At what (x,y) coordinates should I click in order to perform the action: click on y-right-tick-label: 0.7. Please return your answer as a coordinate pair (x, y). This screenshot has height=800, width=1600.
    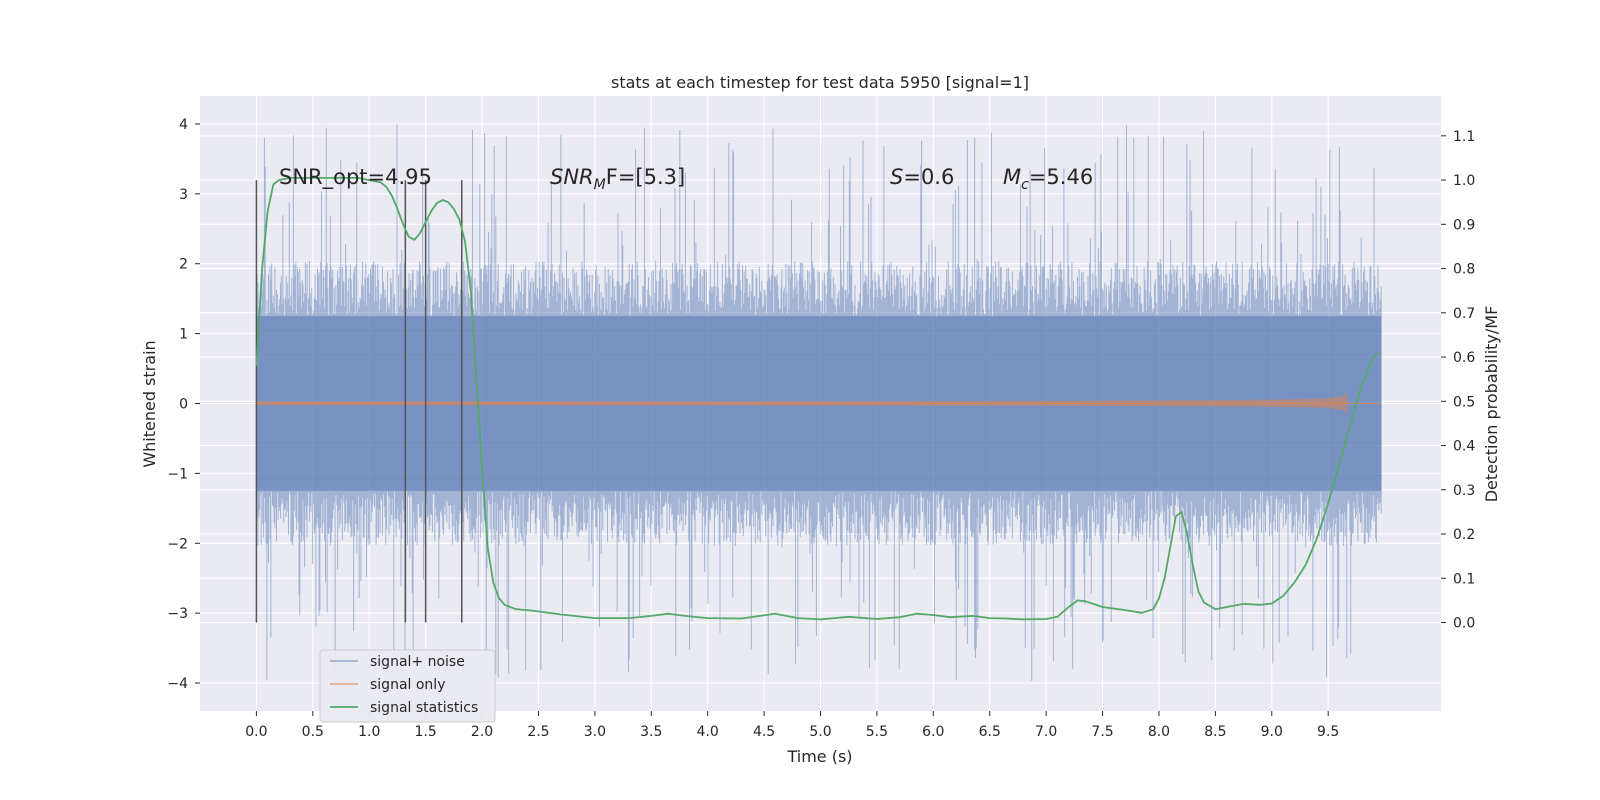
    Looking at the image, I should click on (1464, 314).